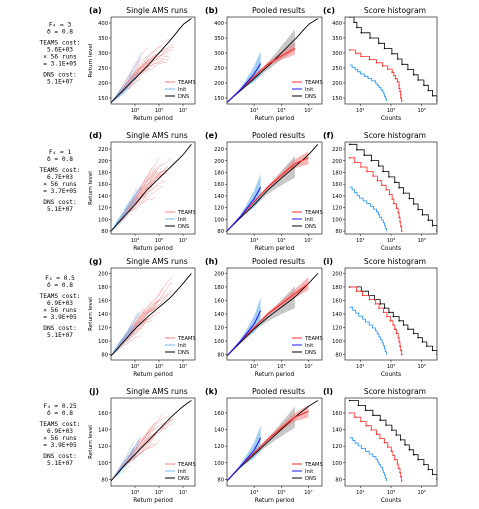 This screenshot has height=509, width=479. I want to click on y-tick-label: 350, so click(337, 39).